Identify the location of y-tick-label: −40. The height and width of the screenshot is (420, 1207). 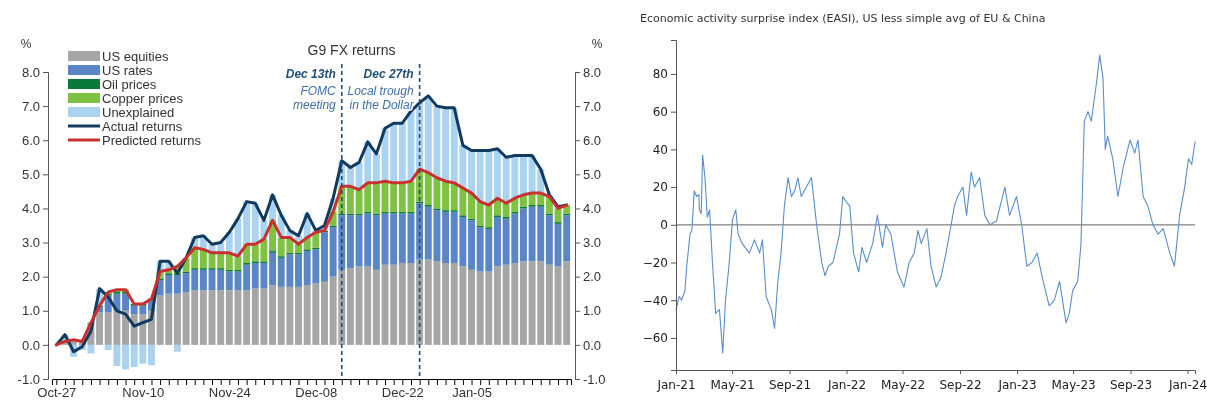
(655, 300).